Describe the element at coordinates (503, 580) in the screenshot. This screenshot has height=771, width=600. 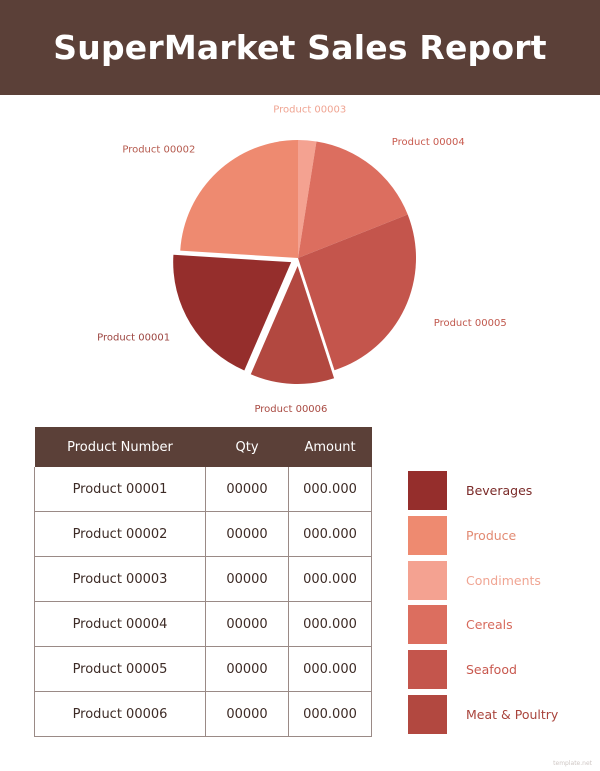
I see `legend-label: Condiments` at that location.